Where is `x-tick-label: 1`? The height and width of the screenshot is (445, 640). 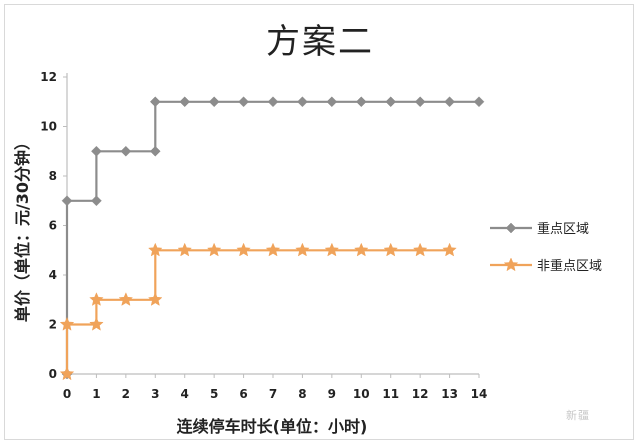 x-tick-label: 1 is located at coordinates (96, 394).